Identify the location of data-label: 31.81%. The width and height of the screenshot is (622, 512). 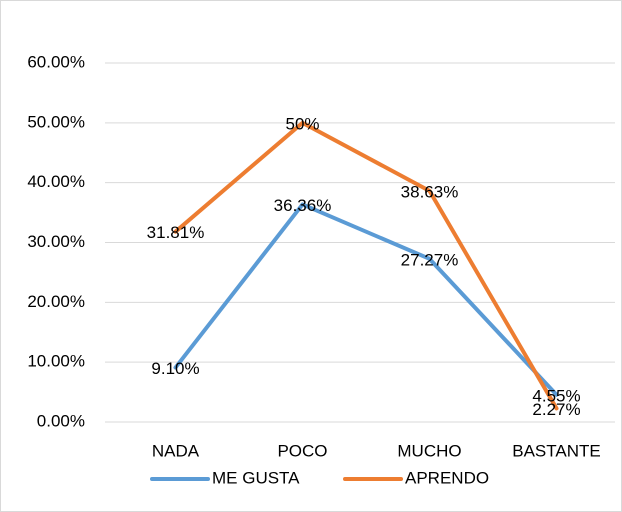
(176, 232).